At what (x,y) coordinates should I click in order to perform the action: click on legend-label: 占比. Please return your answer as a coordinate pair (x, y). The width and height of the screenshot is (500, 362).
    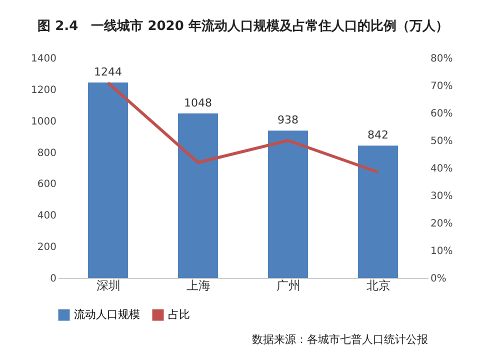
    Looking at the image, I should click on (179, 314).